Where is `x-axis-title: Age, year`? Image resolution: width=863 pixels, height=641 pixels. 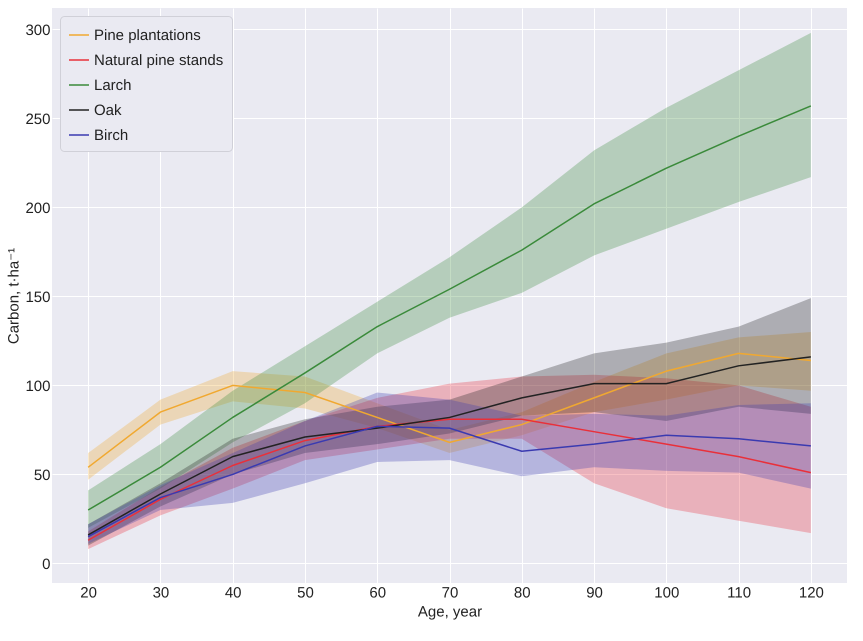 x-axis-title: Age, year is located at coordinates (450, 612).